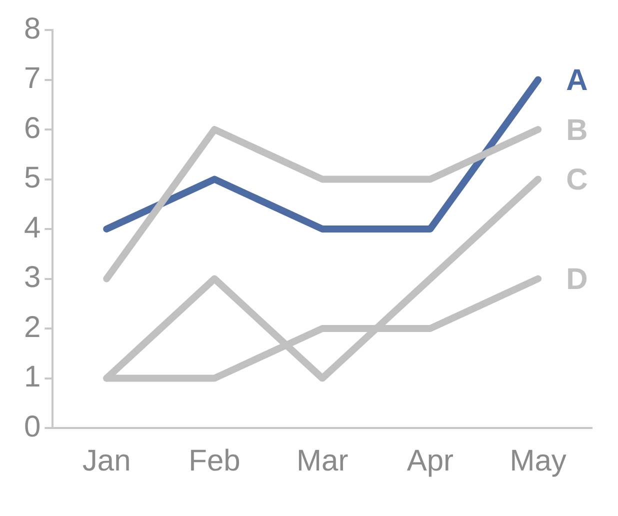 The image size is (618, 516). Describe the element at coordinates (577, 279) in the screenshot. I see `series-label: D` at that location.